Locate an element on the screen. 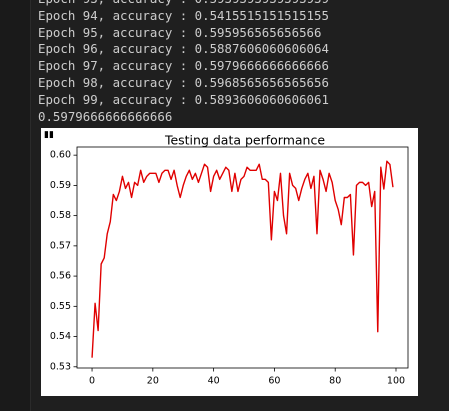  console-line: Epoch 99, accuracy : 0.5893606060606061 is located at coordinates (183, 99).